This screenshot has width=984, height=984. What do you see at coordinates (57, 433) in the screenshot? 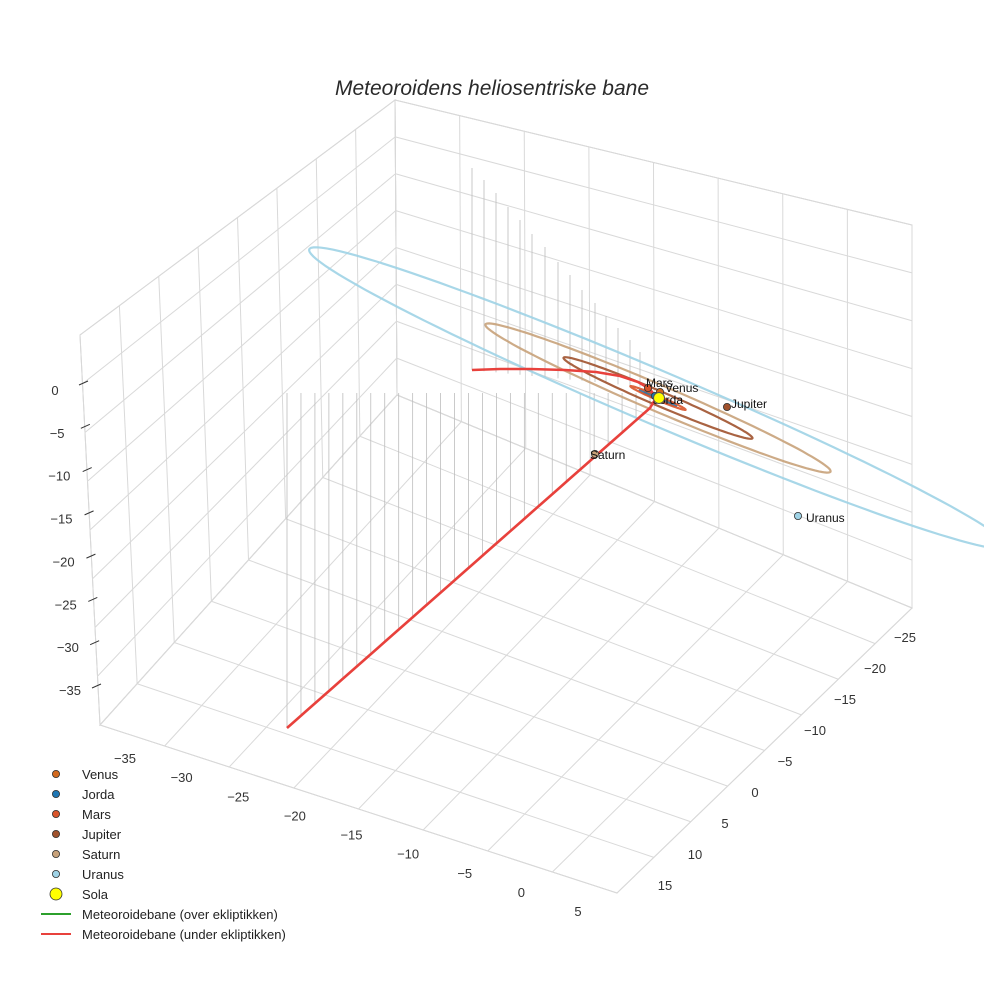
I see `z-axis-tick-label: −5` at bounding box center [57, 433].